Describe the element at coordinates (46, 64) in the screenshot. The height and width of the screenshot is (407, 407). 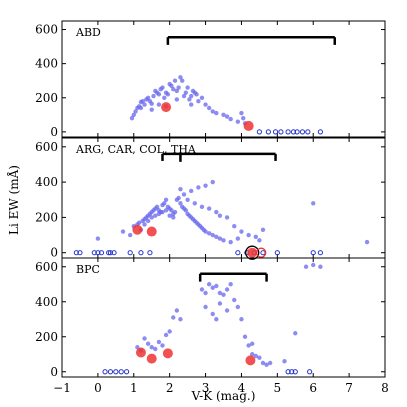
I see `y-tick-label: 400` at that location.